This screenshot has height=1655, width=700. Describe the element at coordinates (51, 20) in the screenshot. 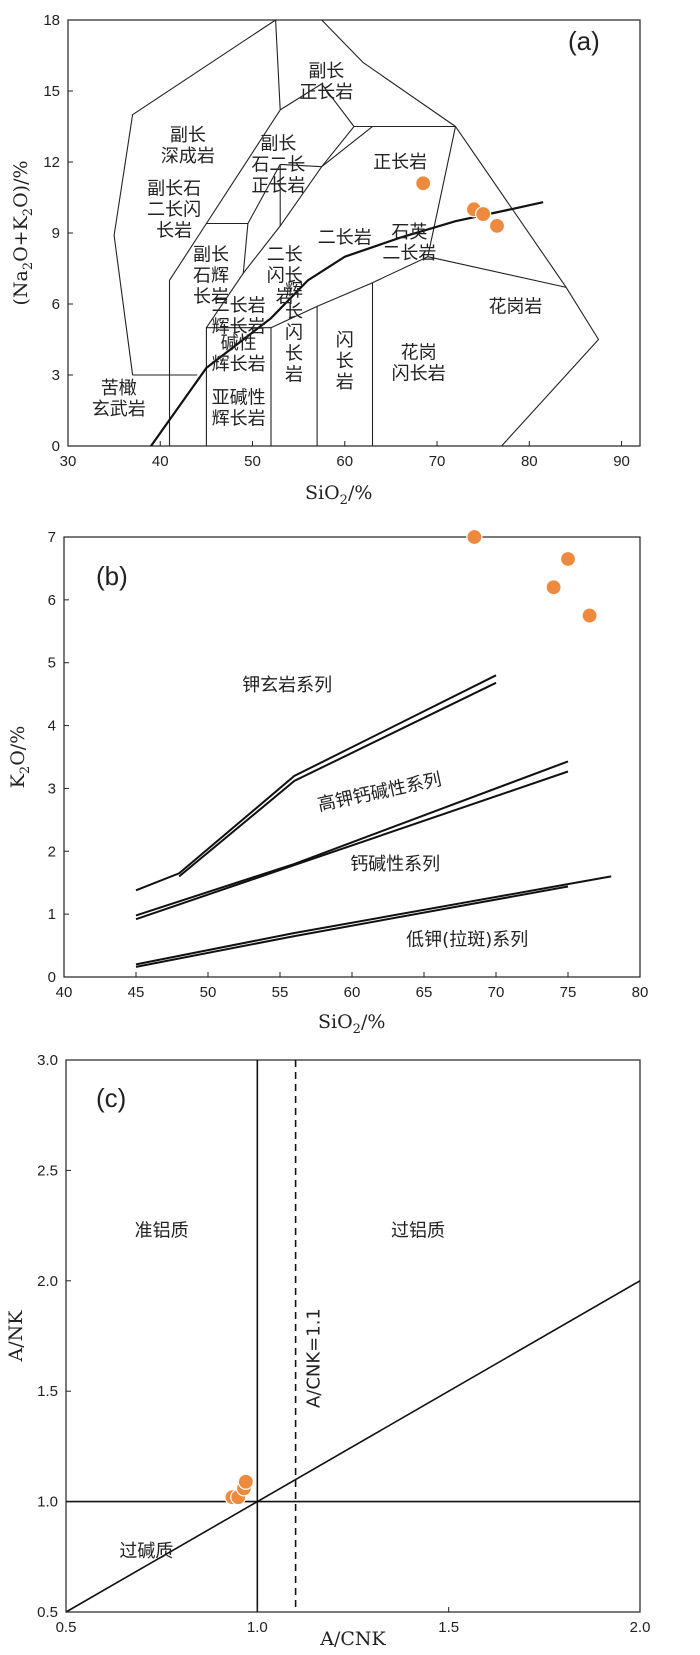

I see `panel-a-y-tick-label: 18` at that location.